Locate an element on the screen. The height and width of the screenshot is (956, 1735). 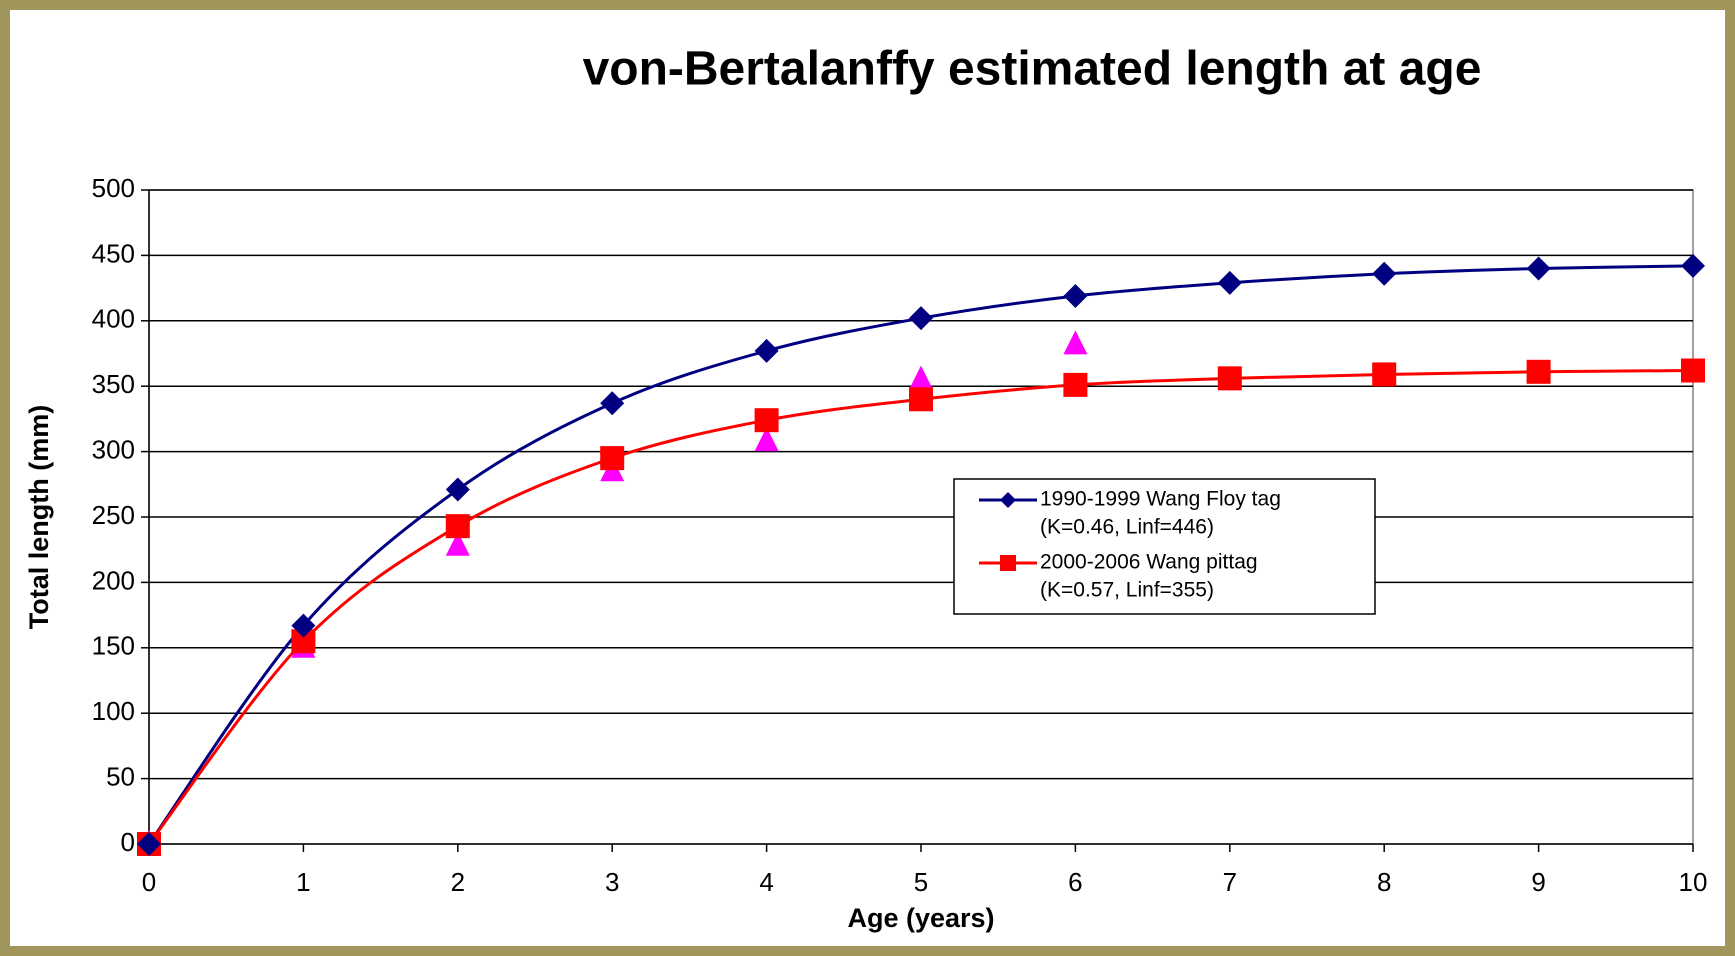
legend-label: (K=0.57, Linf=355) is located at coordinates (1127, 590).